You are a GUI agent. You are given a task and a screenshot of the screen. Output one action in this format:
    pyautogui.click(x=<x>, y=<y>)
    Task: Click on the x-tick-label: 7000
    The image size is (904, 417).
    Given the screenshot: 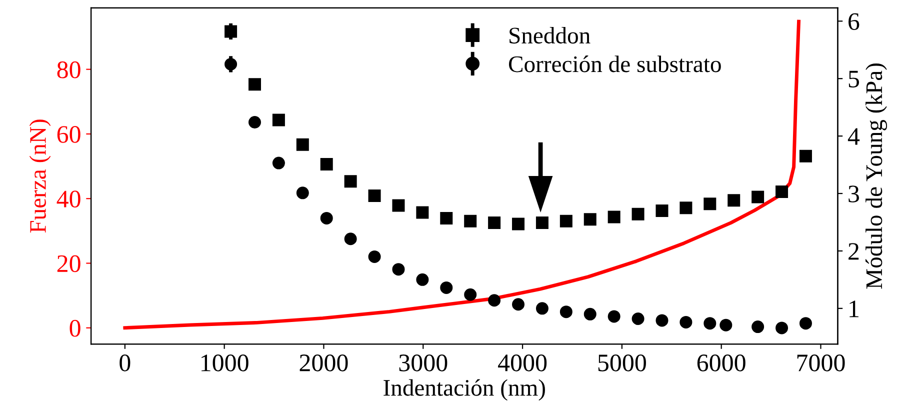 What is the action you would take?
    pyautogui.click(x=821, y=363)
    